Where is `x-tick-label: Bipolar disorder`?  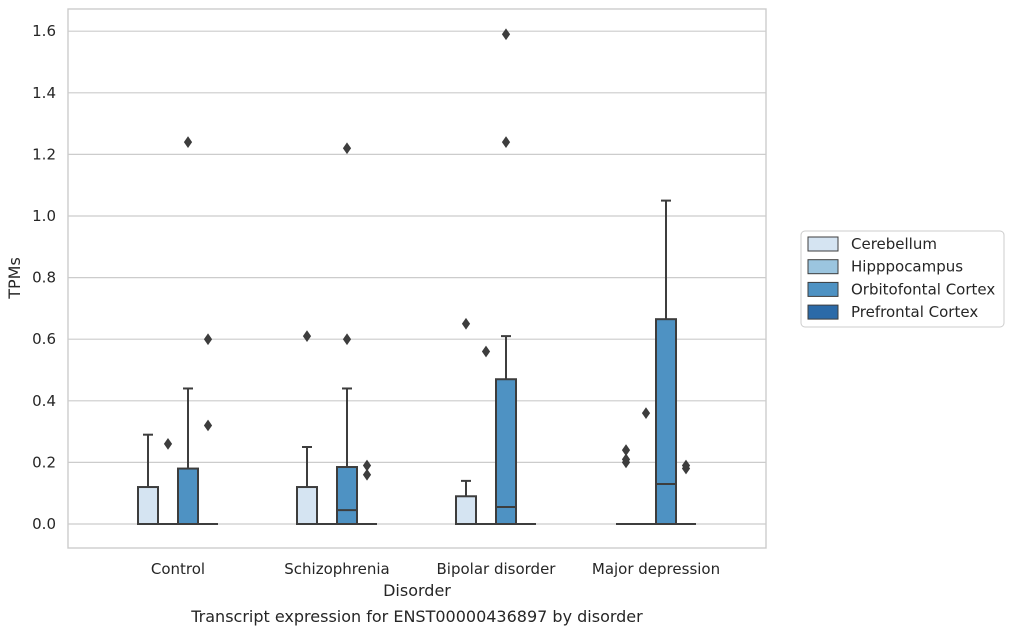 x-tick-label: Bipolar disorder is located at coordinates (497, 569).